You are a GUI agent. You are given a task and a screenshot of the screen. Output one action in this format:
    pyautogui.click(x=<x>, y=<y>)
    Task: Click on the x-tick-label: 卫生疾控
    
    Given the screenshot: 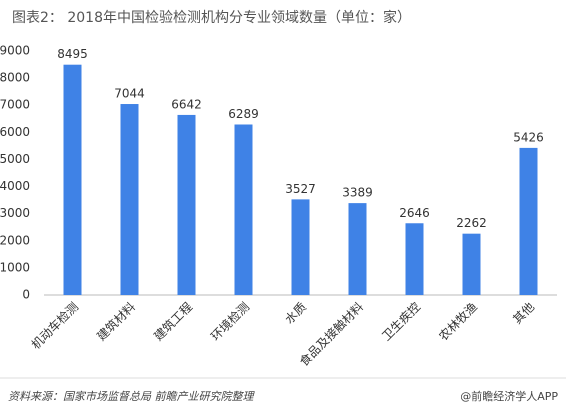 What is the action you would take?
    pyautogui.click(x=401, y=321)
    